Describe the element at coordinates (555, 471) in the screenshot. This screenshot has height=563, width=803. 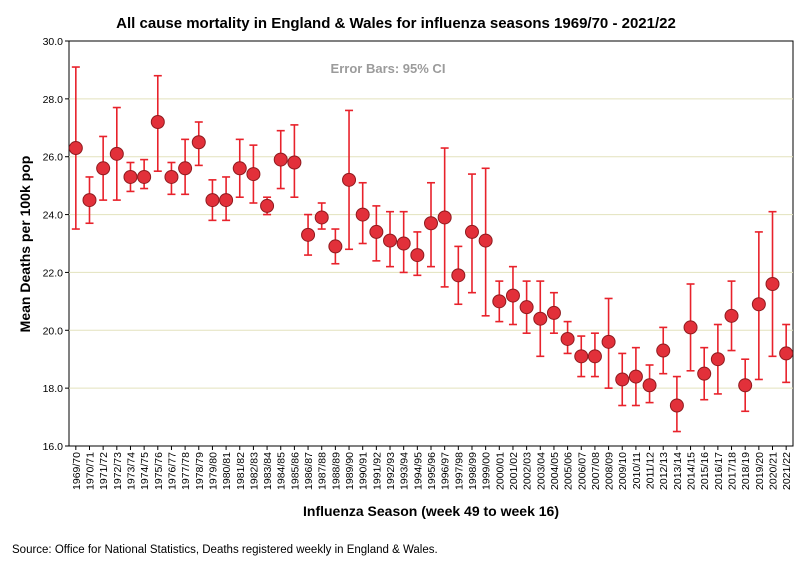
I see `x-tick-label: 2004/05` at that location.